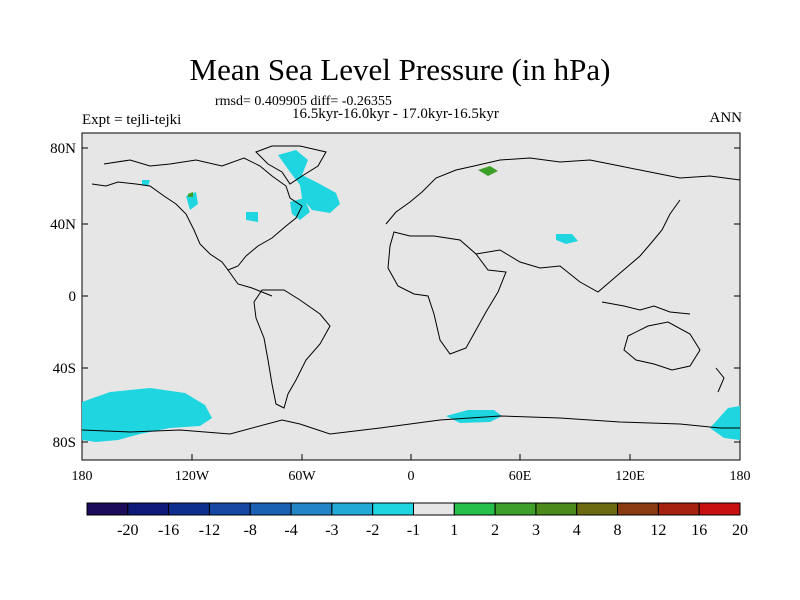 This screenshot has height=600, width=800. What do you see at coordinates (63, 296) in the screenshot?
I see `lat-labels: 80N 40N 0 40S 80S` at bounding box center [63, 296].